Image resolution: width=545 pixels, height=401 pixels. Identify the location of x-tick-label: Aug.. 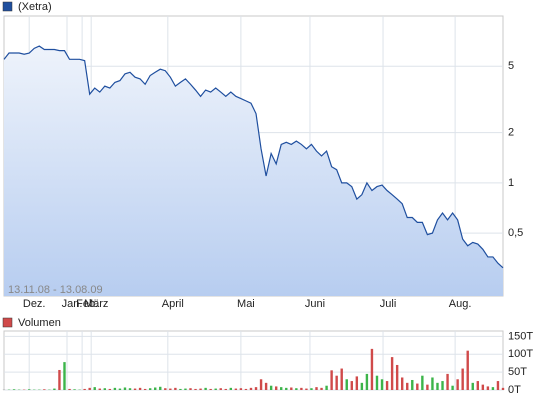
(460, 304).